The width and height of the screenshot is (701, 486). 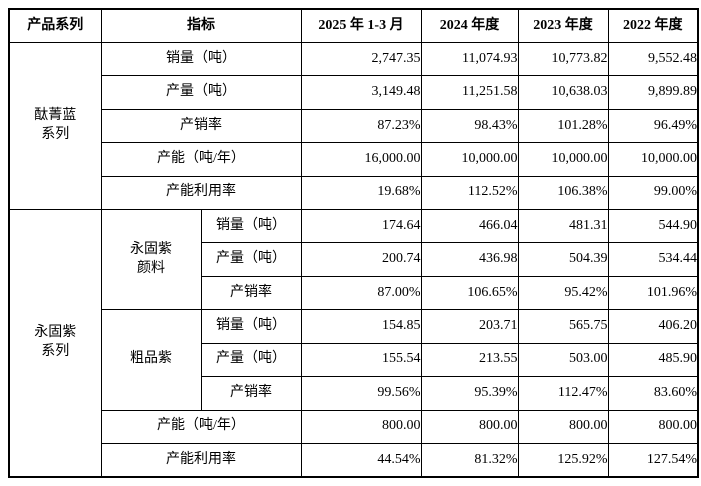 What do you see at coordinates (653, 259) in the screenshot?
I see `value-cell: 534.44` at bounding box center [653, 259].